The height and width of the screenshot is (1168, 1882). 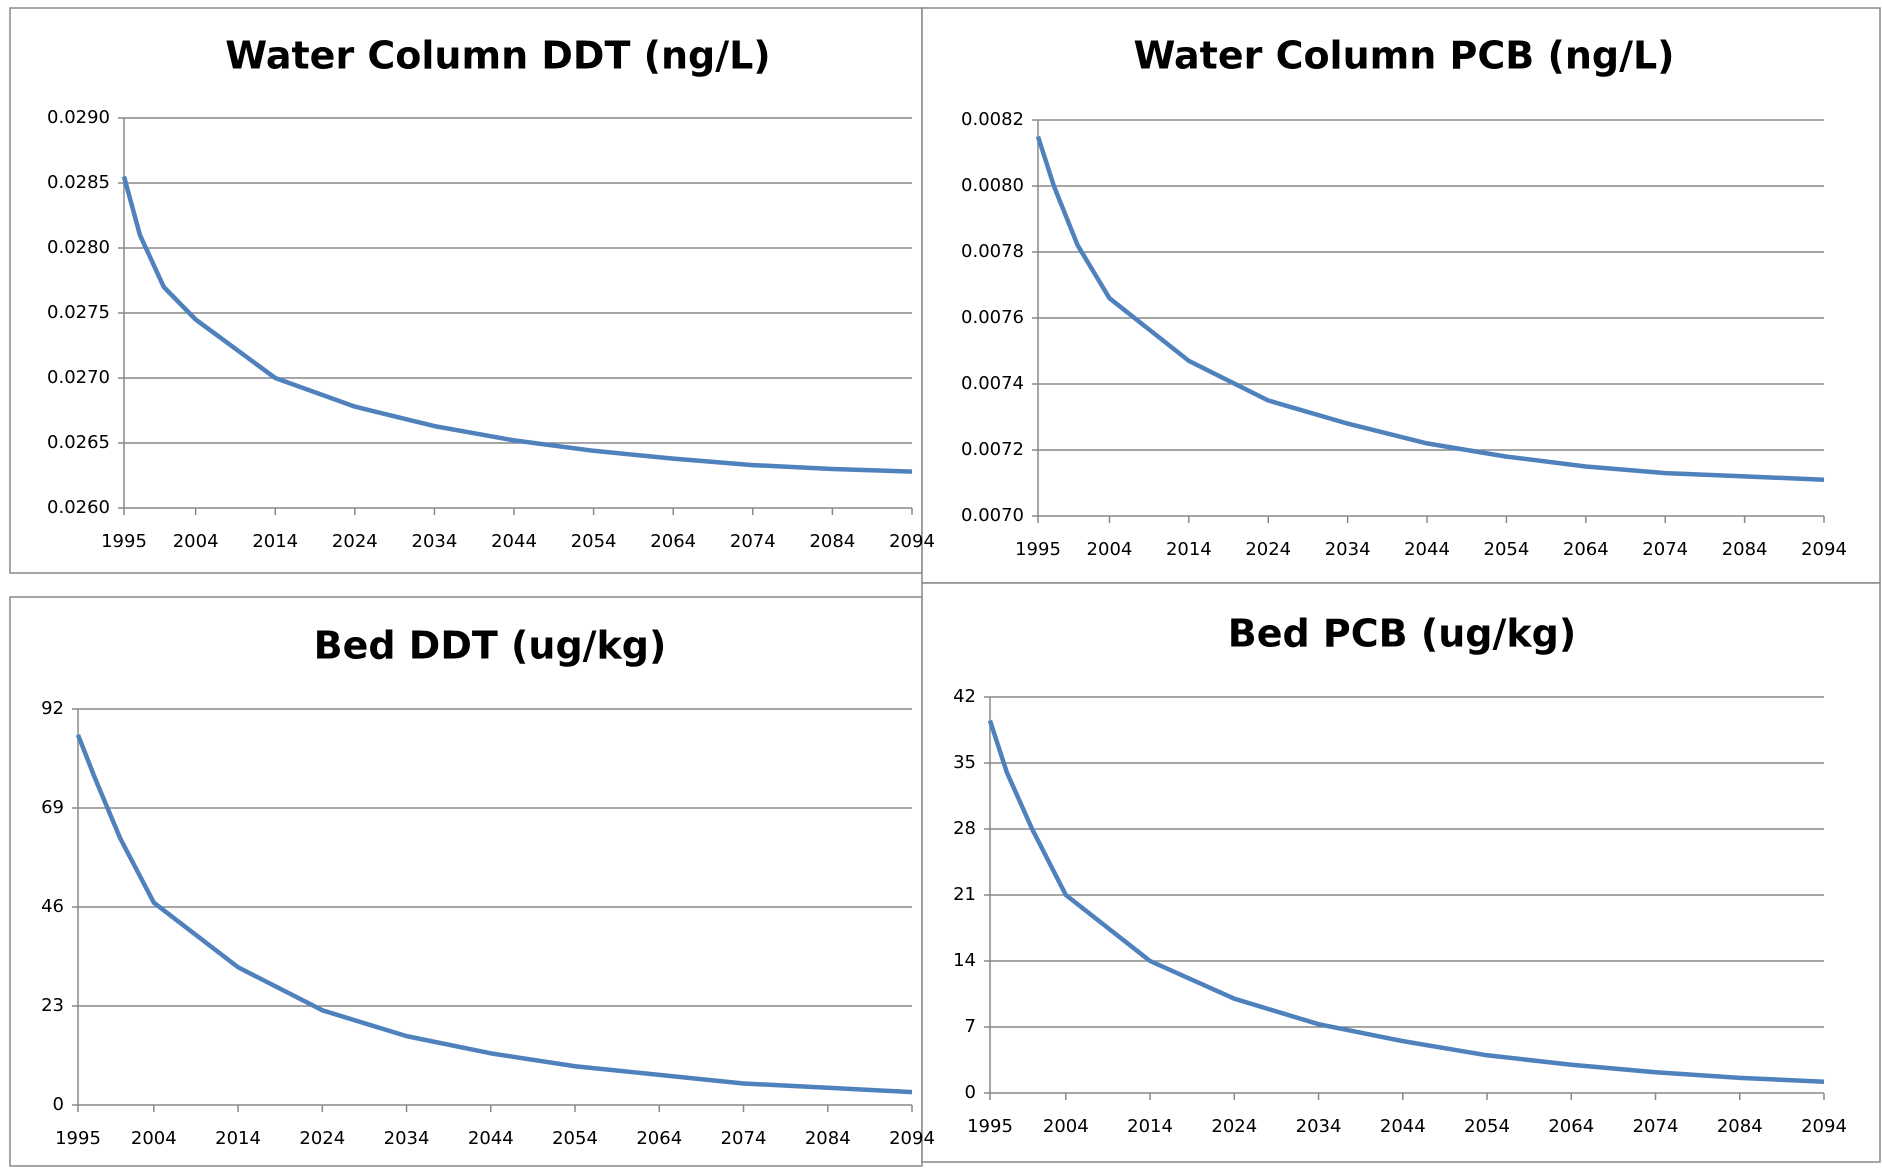 I want to click on y-tick-label: 0.0275, so click(x=78, y=312).